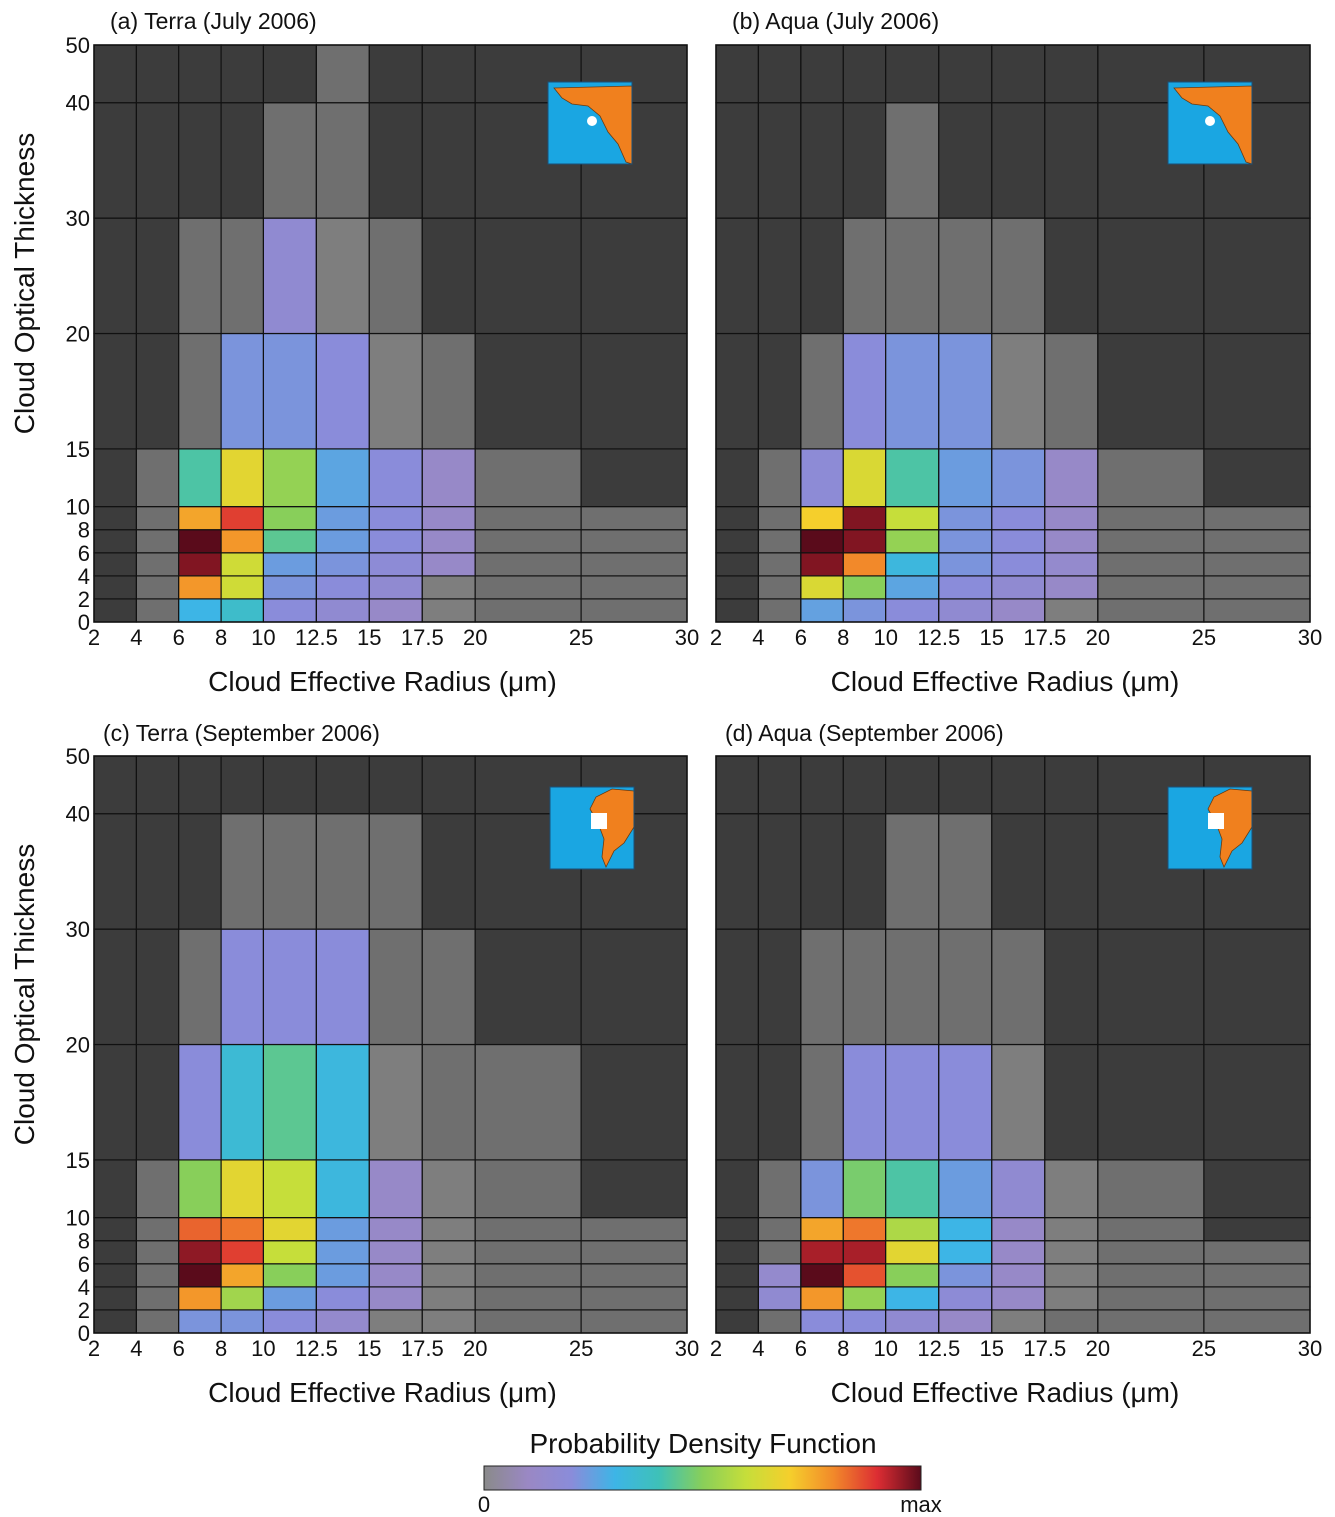 The image size is (1335, 1517). What do you see at coordinates (221, 1348) in the screenshot?
I see `x-tick-label: 8` at bounding box center [221, 1348].